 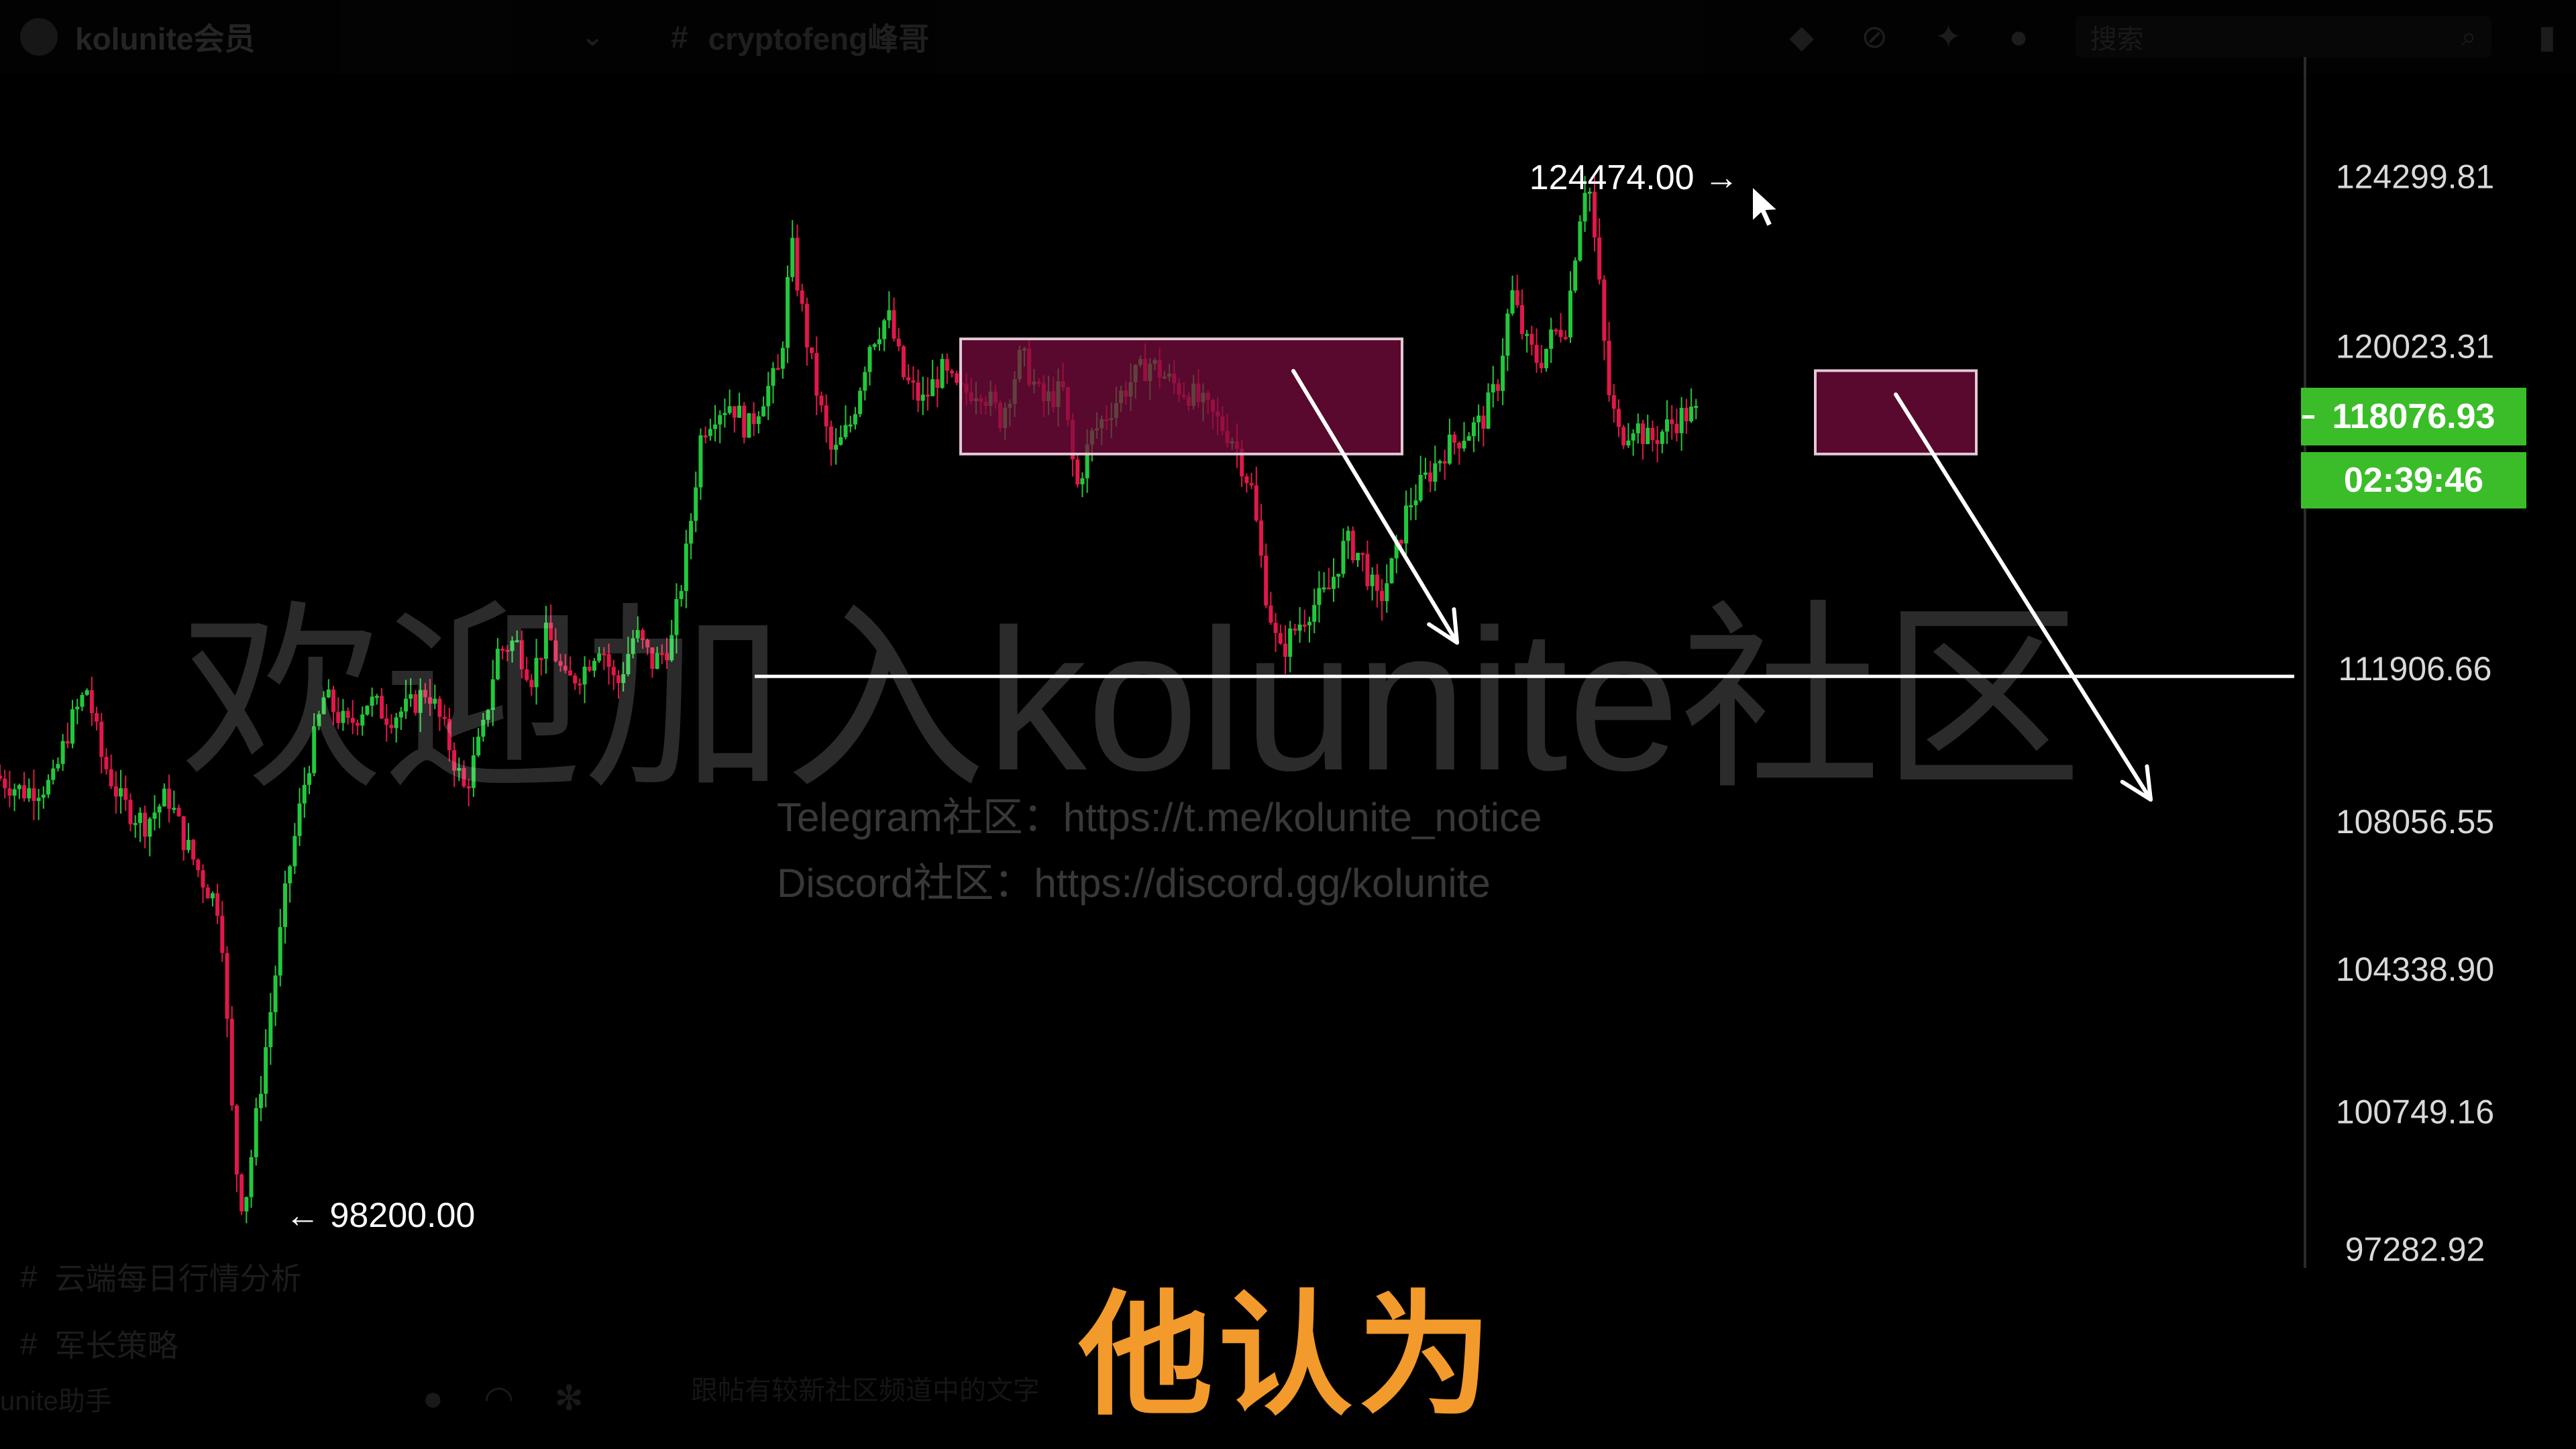 I want to click on inbox-icon: ▮, so click(x=2547, y=37).